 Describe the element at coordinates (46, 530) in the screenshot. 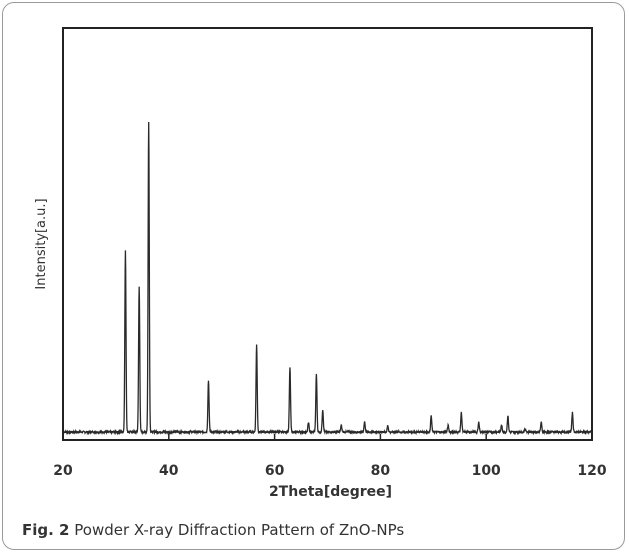

I see `figure-label: Fig. 2` at that location.